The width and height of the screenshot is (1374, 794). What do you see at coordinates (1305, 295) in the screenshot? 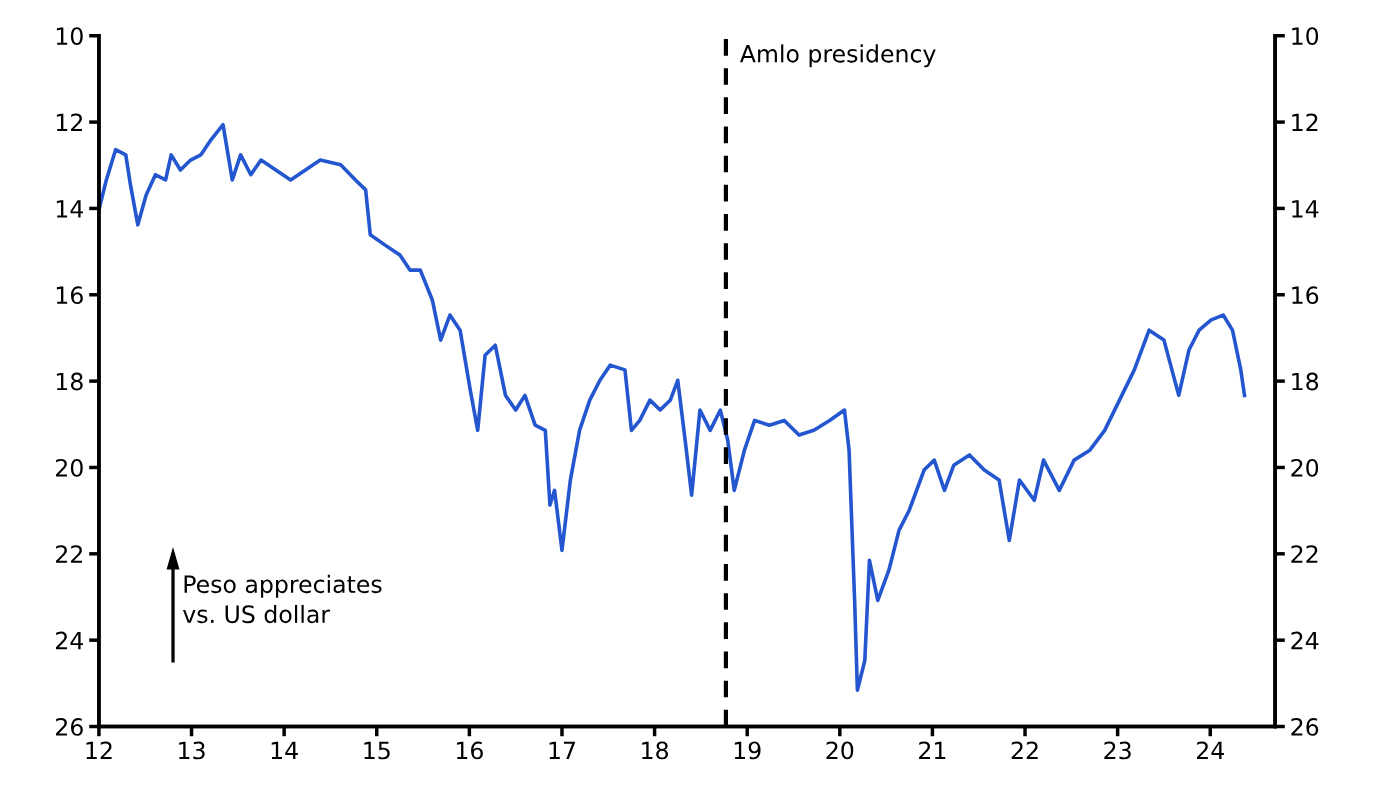
I see `y2-tick-label: 16` at bounding box center [1305, 295].